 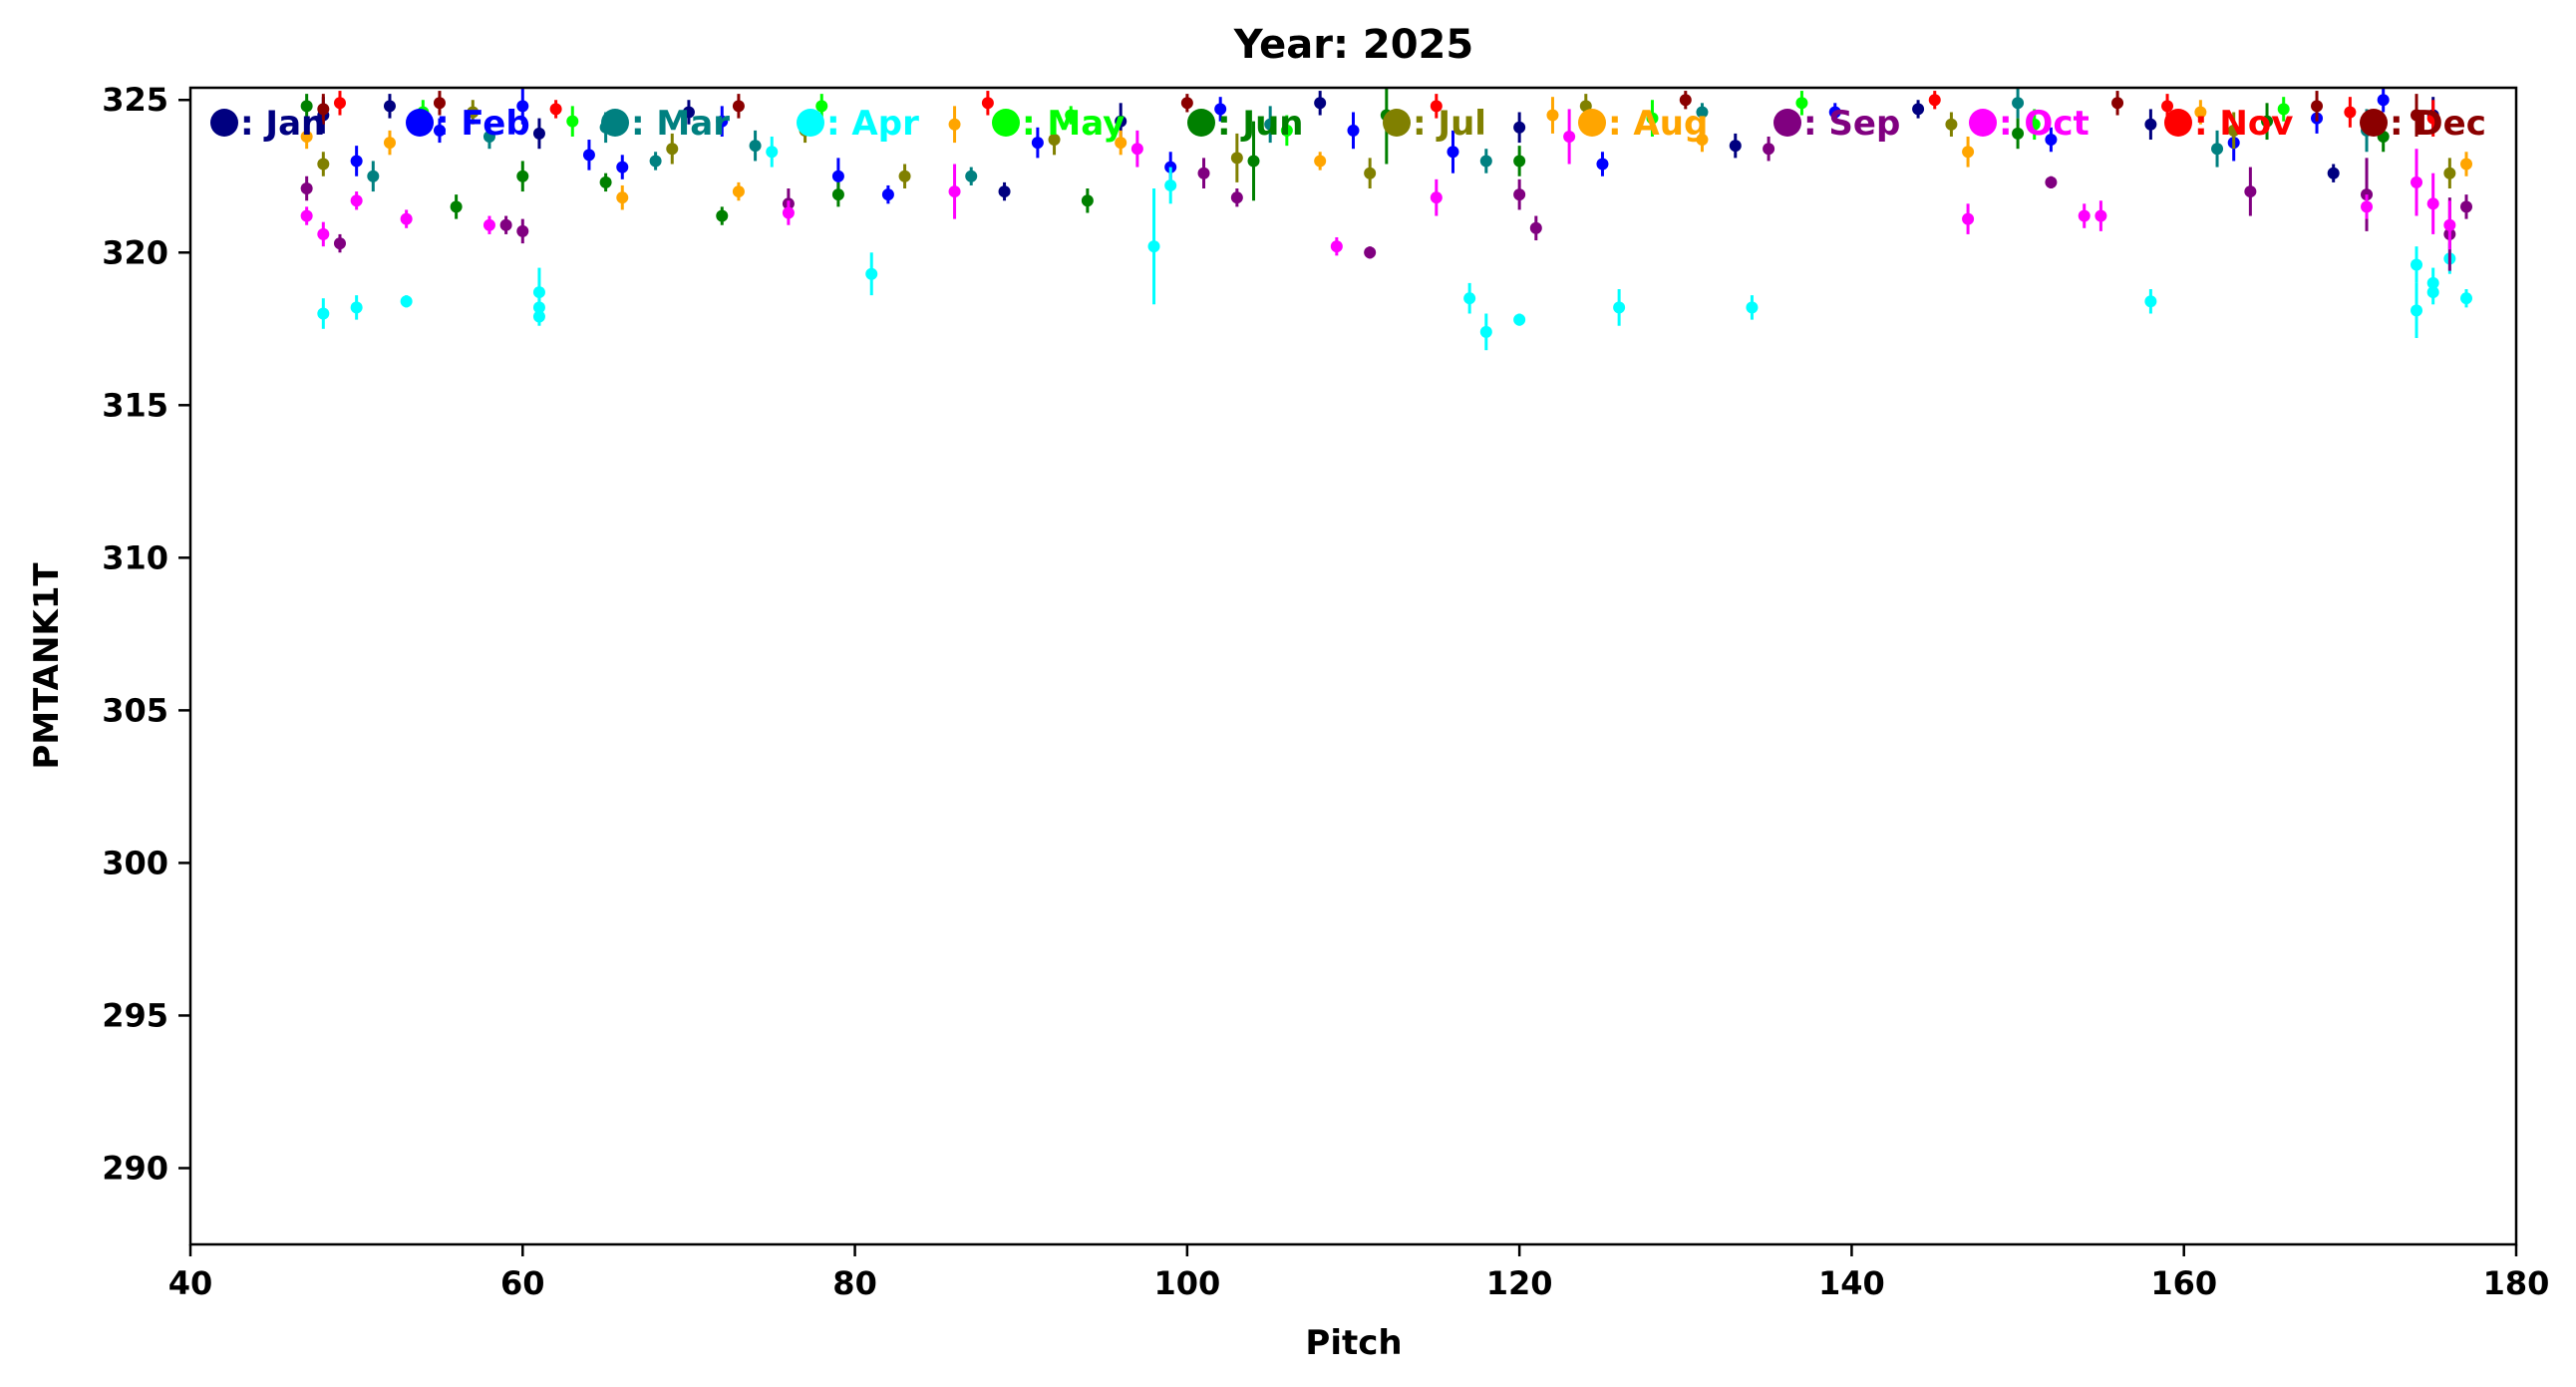 I want to click on series-apr, so click(x=1395, y=244).